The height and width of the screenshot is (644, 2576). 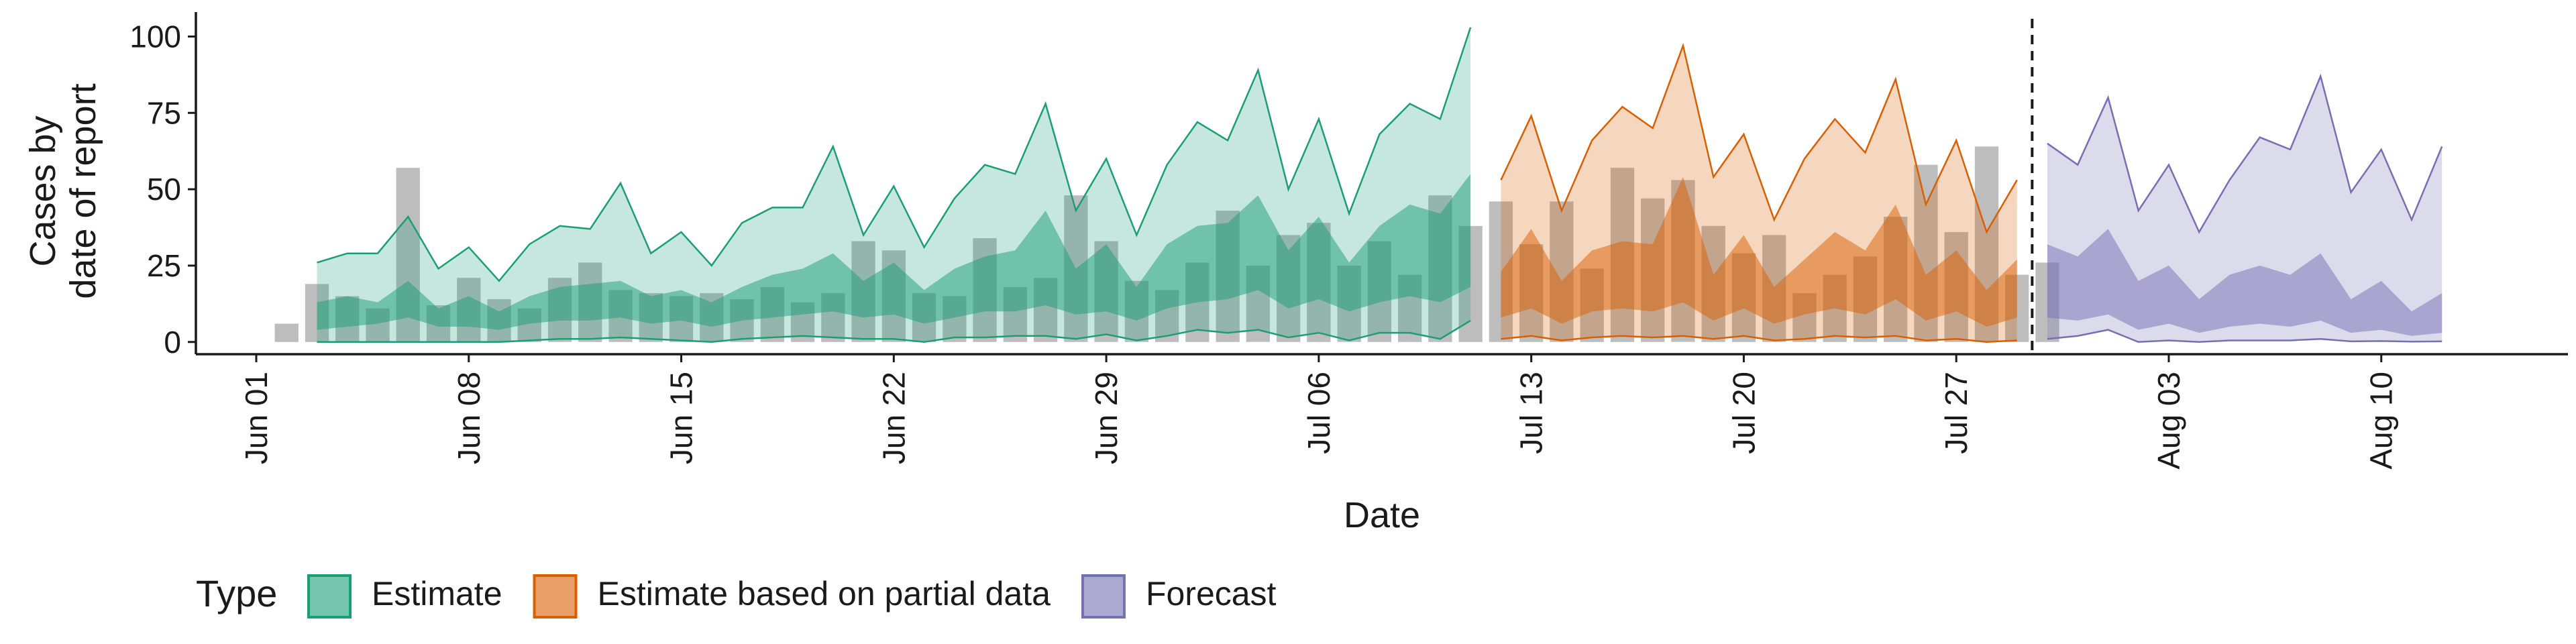 I want to click on legend-title: Type, so click(x=236, y=593).